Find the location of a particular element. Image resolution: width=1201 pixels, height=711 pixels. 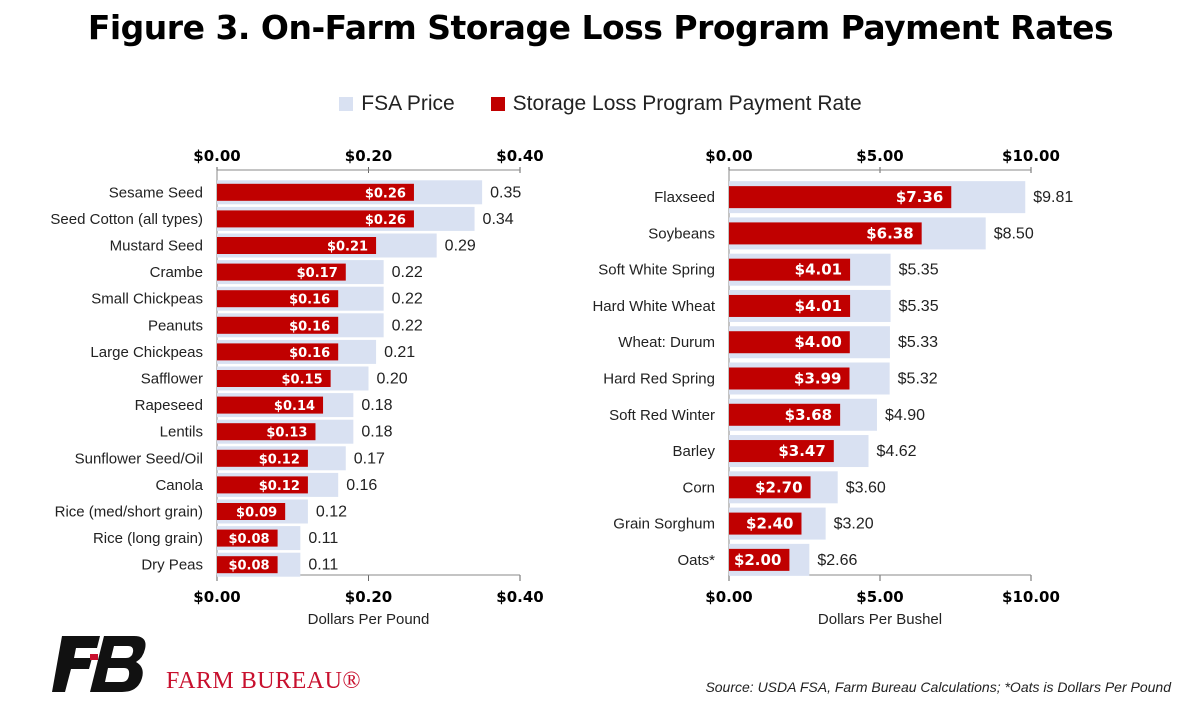

right-slp-value-label: $3.47 is located at coordinates (801, 451).